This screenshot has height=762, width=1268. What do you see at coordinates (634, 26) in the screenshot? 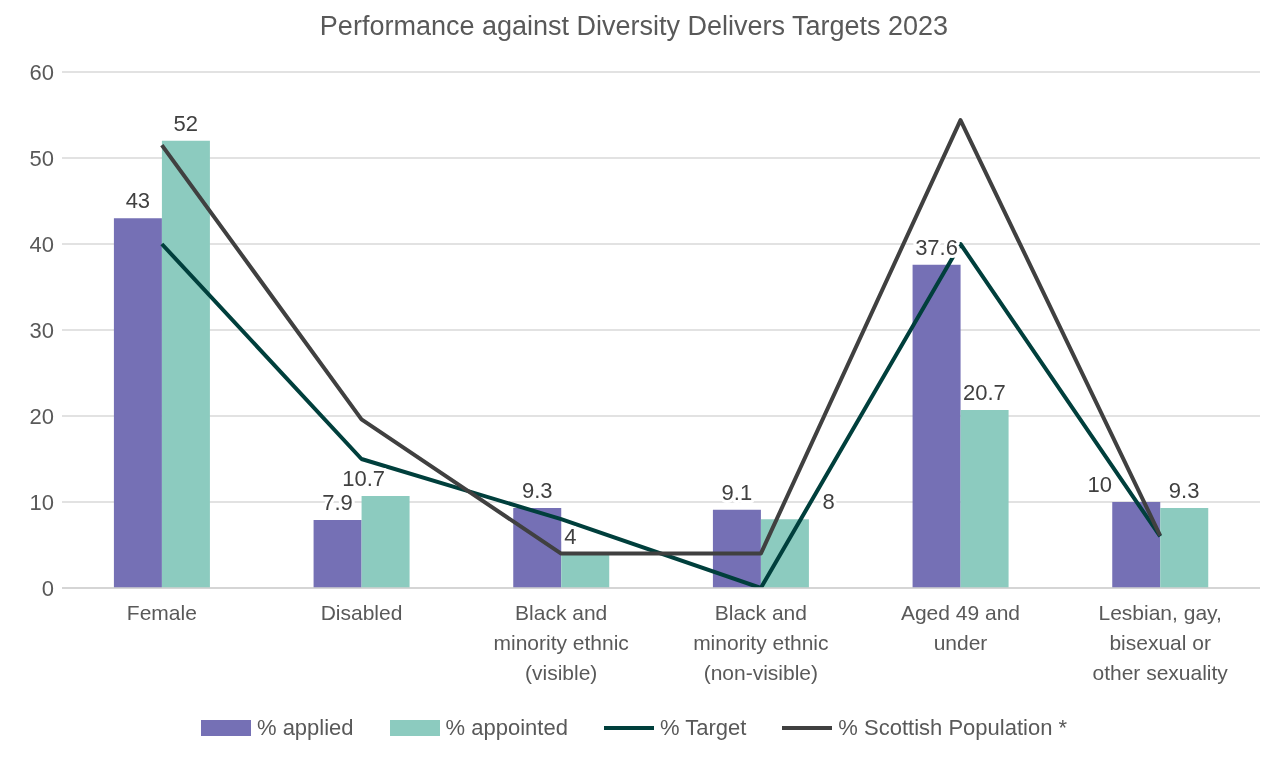
I see `chart-title: Performance against Diversity Delivers Targets 2023` at bounding box center [634, 26].